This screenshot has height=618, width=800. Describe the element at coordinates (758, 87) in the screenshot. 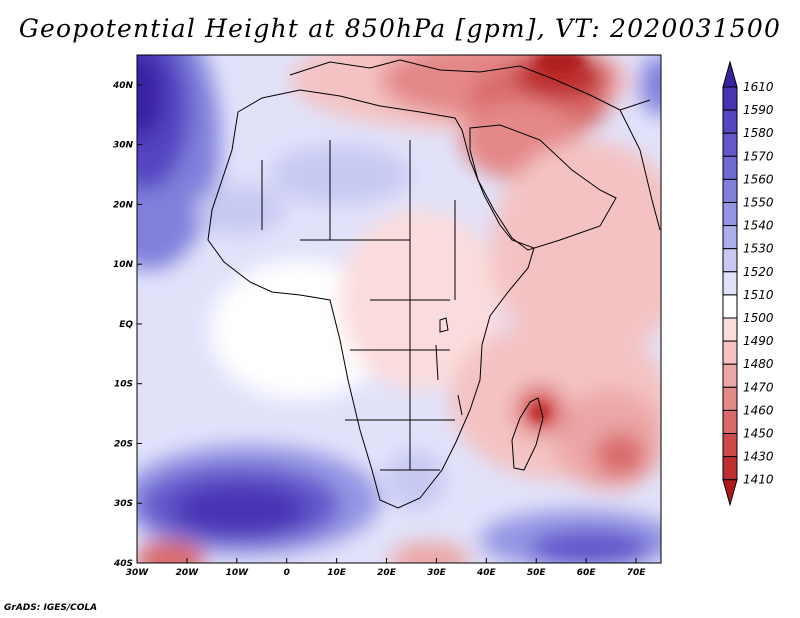

I see `colorbar-level: 1610` at that location.